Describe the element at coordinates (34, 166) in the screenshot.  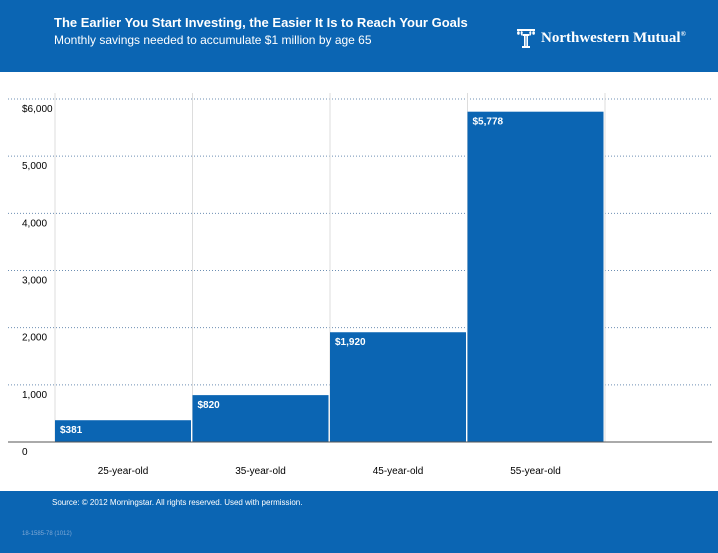
I see `y-tick-label: 5,000` at that location.